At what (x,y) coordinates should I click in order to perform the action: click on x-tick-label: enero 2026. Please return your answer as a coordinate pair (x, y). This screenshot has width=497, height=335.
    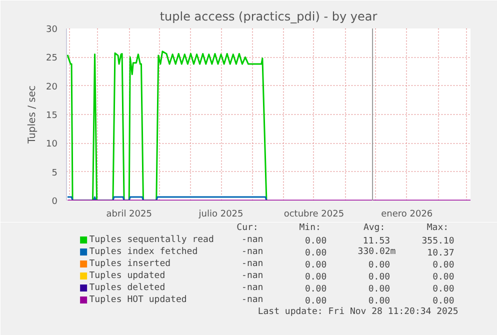
    Looking at the image, I should click on (407, 215).